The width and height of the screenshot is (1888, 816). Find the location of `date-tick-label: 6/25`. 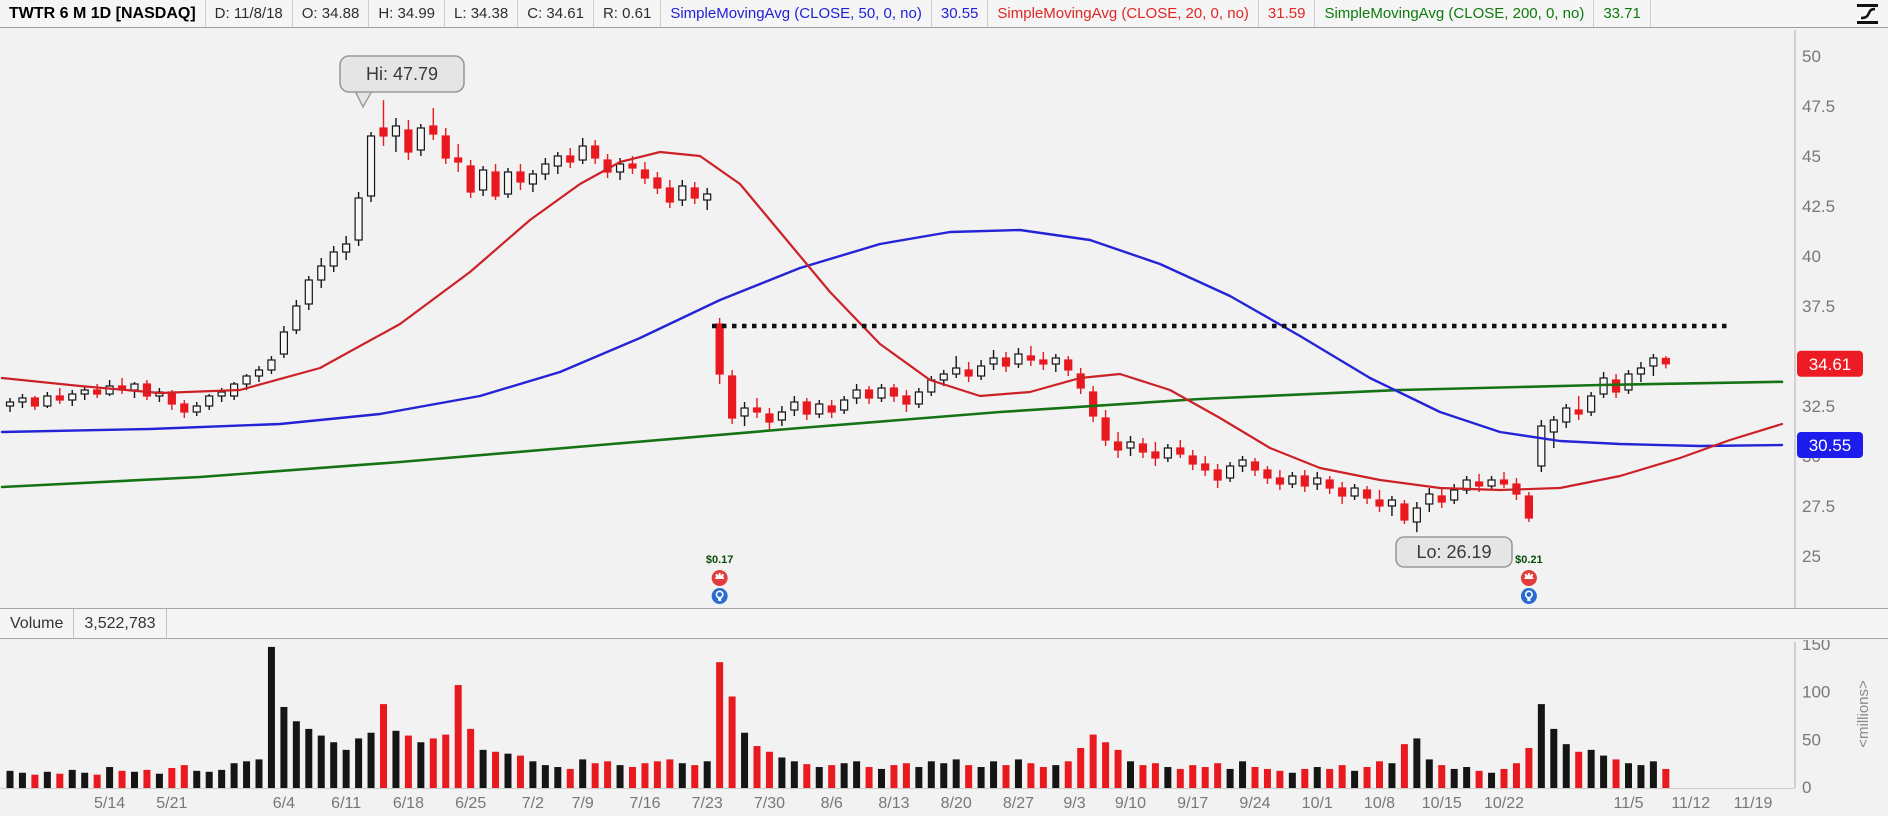

date-tick-label: 6/25 is located at coordinates (470, 803).